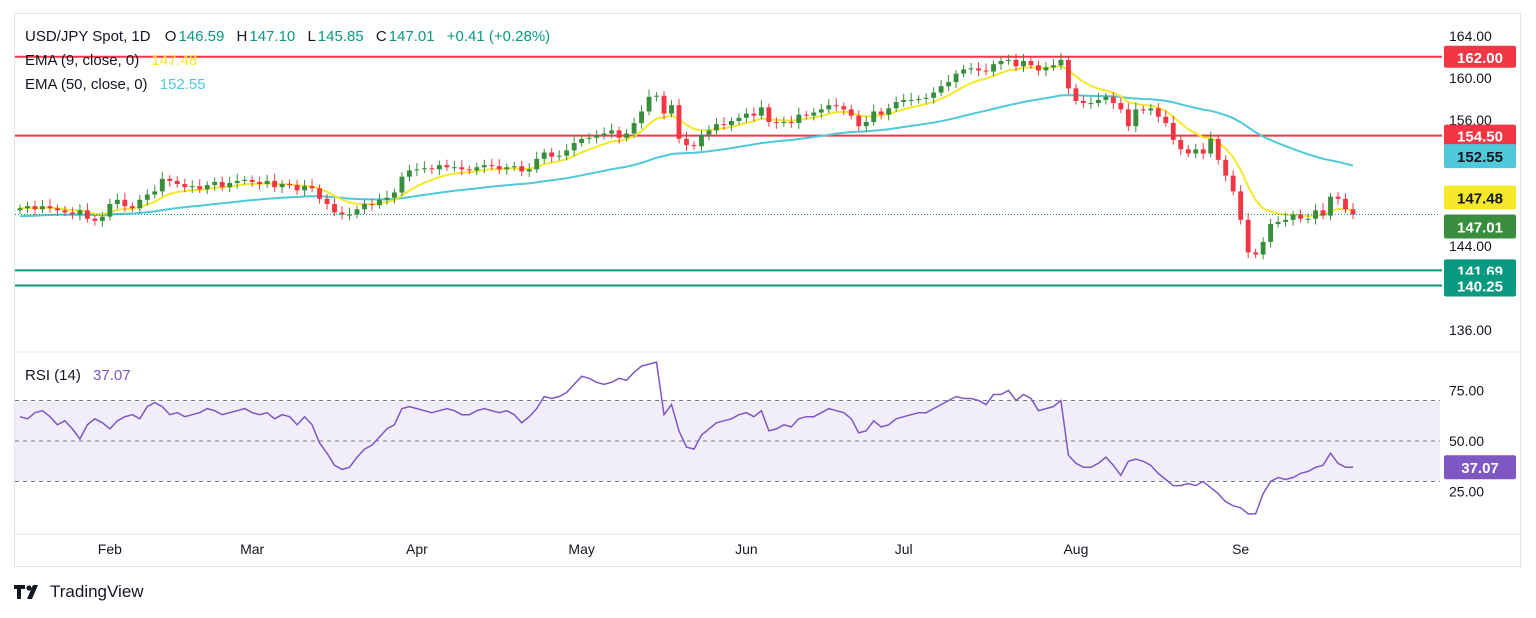 The height and width of the screenshot is (618, 1536). Describe the element at coordinates (53, 375) in the screenshot. I see `rsi-label: RSI (14)` at that location.